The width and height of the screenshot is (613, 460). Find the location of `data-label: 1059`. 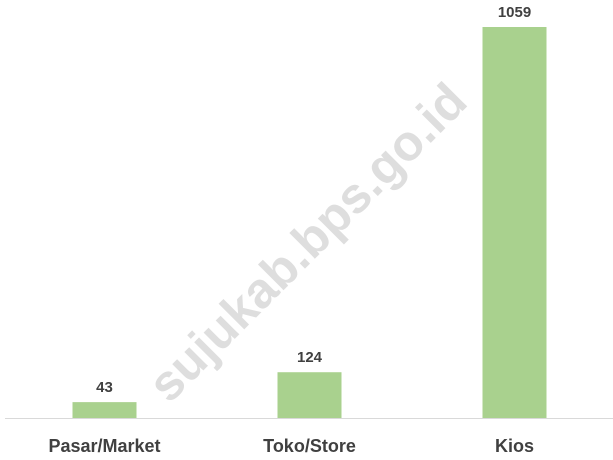

data-label: 1059 is located at coordinates (514, 12).